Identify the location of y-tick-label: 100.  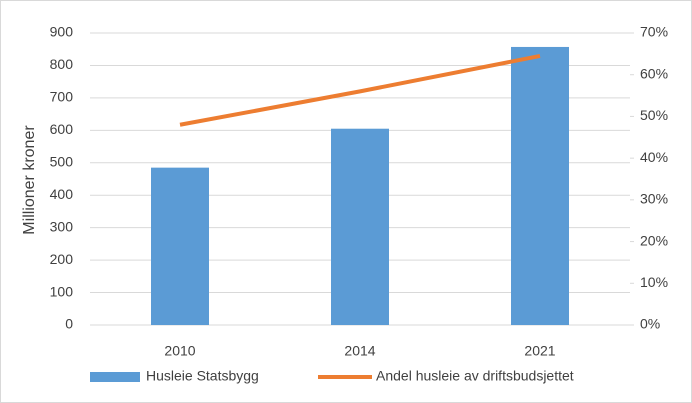
(62, 291).